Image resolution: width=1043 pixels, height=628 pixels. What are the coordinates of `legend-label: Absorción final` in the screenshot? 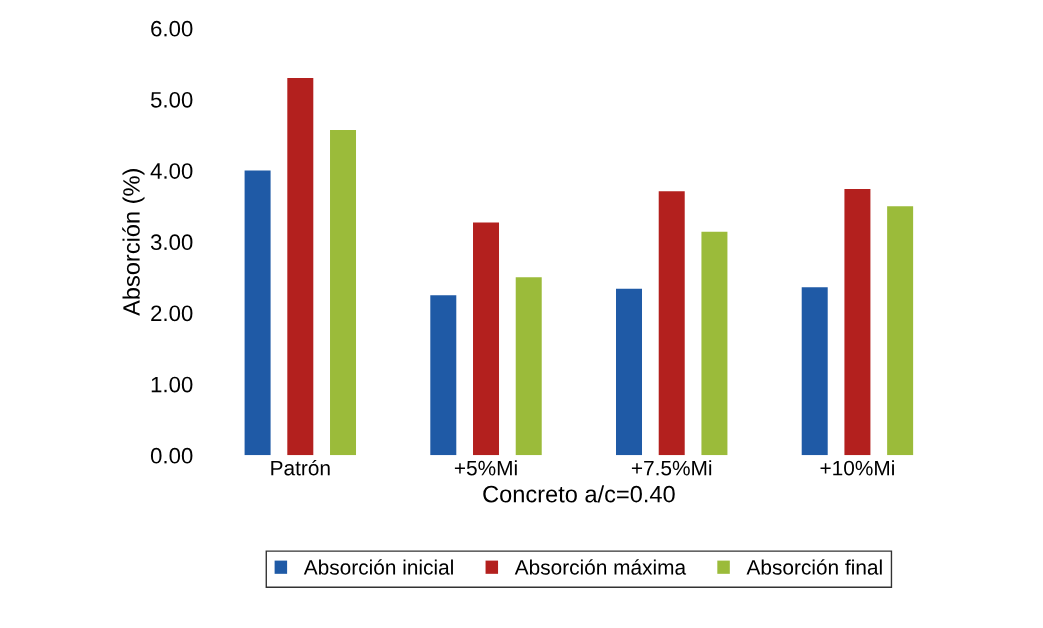 It's located at (814, 567).